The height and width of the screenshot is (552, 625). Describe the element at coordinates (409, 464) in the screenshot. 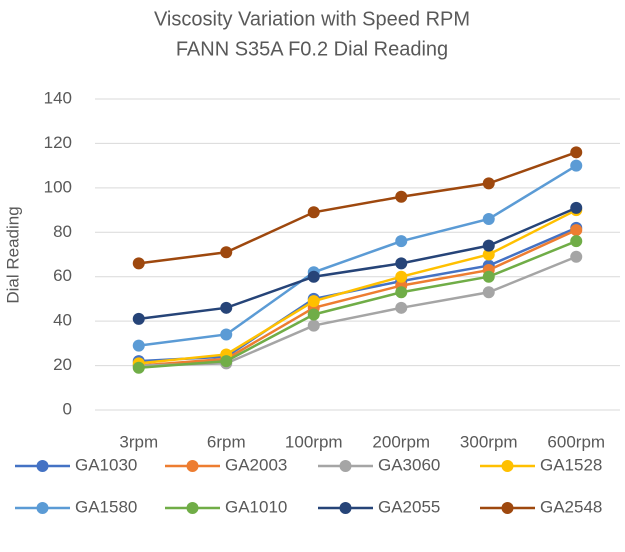

I see `legend-label: GA3060` at that location.